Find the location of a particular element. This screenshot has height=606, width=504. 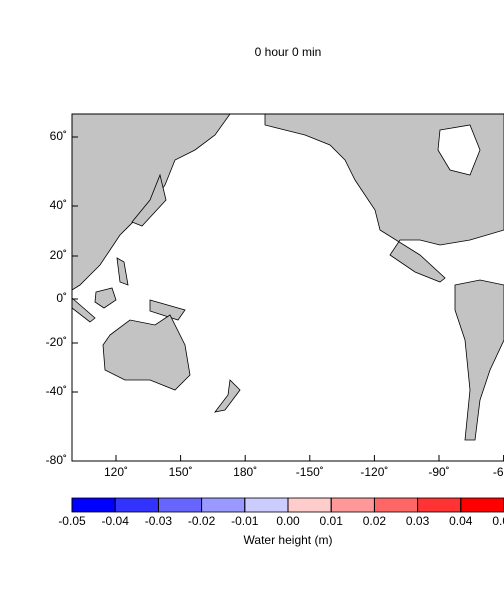

lon-label: -60˚ is located at coordinates (498, 472).